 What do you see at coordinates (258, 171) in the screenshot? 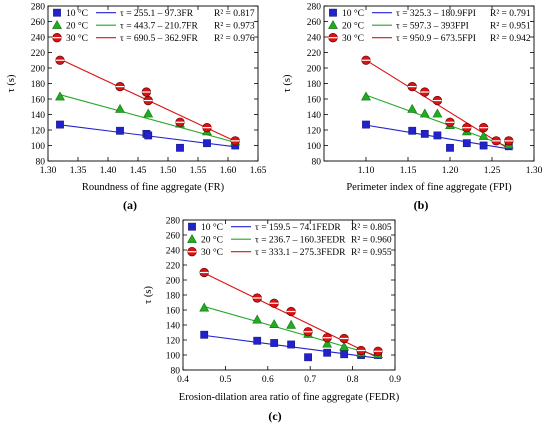
I see `x-tick-label: 1.65` at bounding box center [258, 171].